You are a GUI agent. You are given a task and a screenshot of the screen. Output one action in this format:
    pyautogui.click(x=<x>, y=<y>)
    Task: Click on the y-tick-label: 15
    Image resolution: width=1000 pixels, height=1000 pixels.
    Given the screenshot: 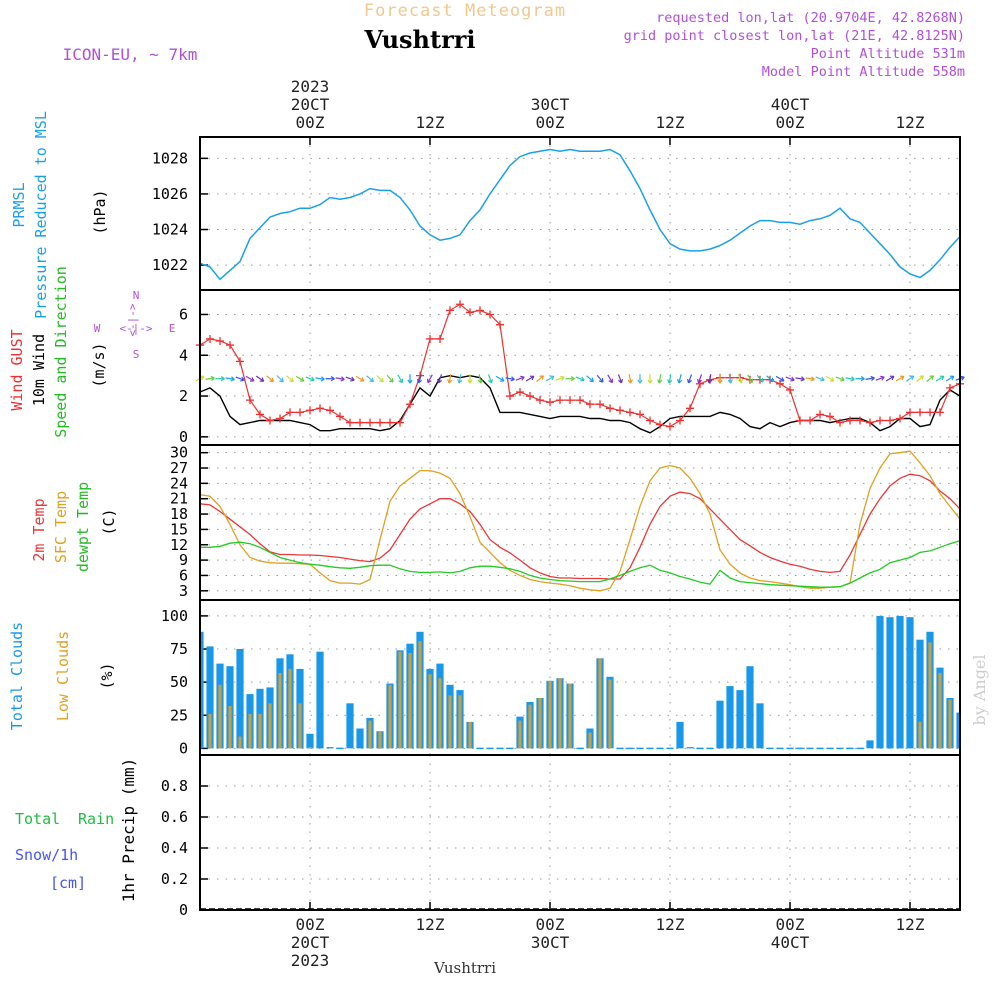 What is the action you would take?
    pyautogui.click(x=179, y=529)
    